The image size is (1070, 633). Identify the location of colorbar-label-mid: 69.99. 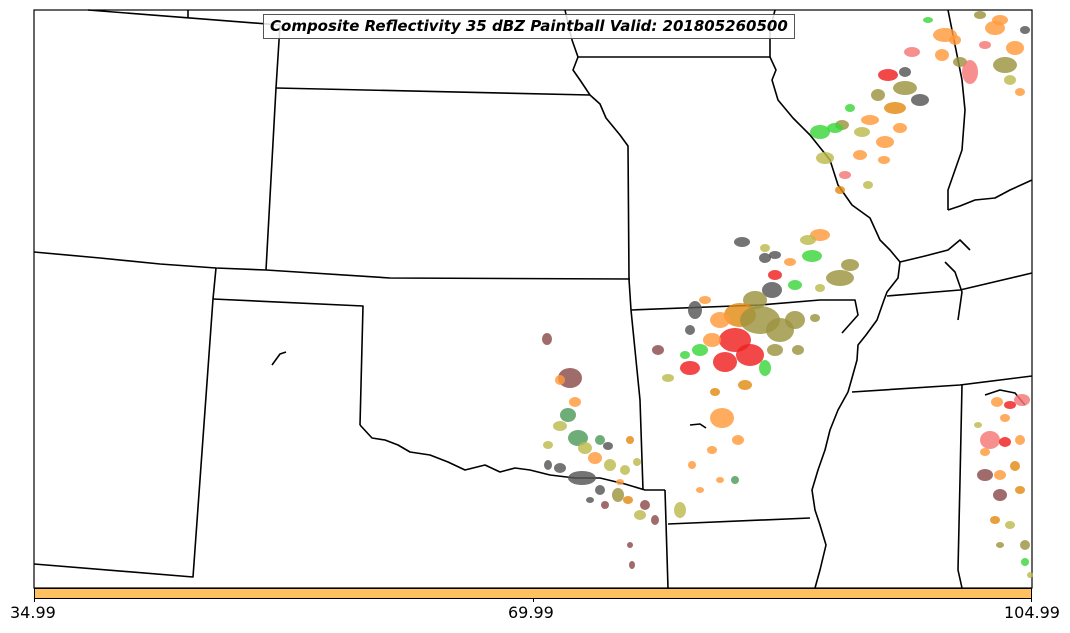
(531, 612).